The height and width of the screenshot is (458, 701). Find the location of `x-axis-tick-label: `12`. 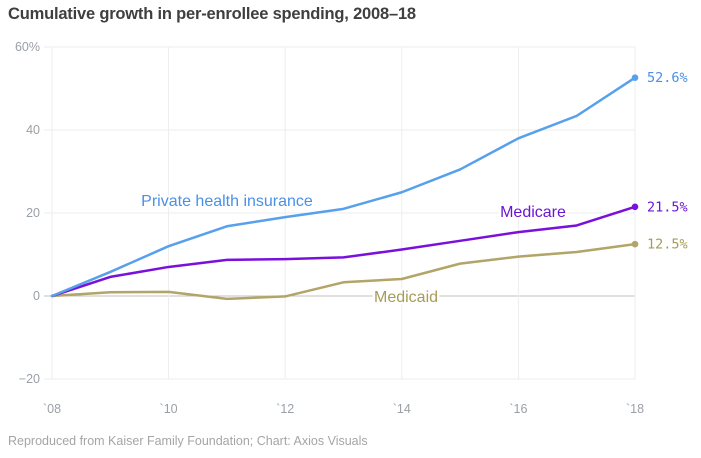

x-axis-tick-label: `12 is located at coordinates (285, 409).